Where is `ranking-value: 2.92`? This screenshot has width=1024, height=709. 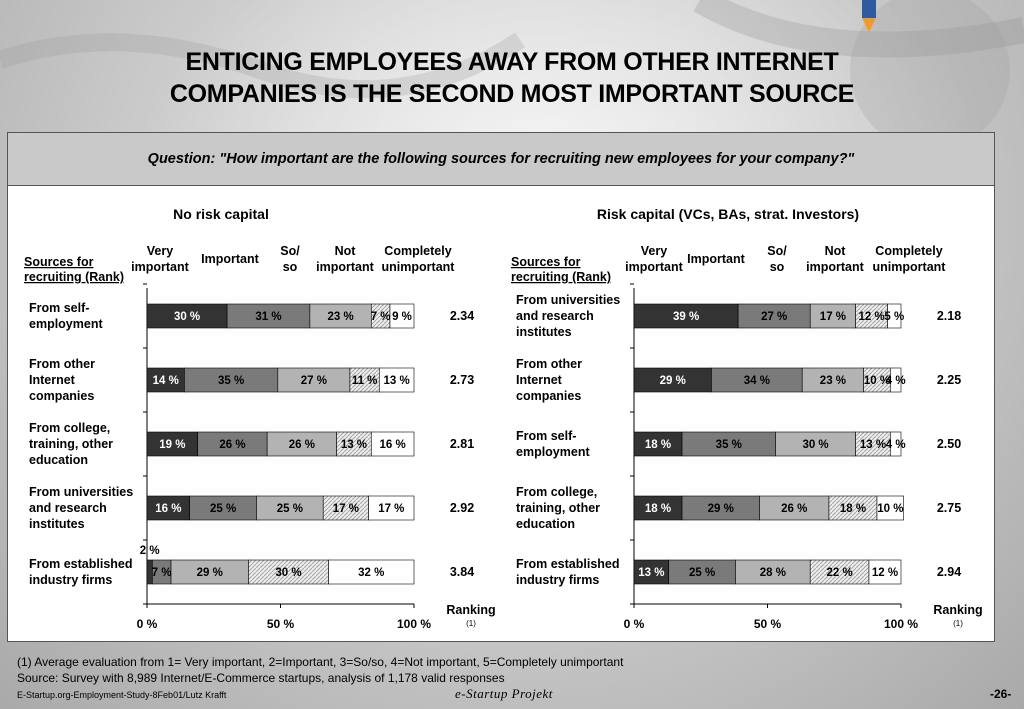
ranking-value: 2.92 is located at coordinates (462, 508).